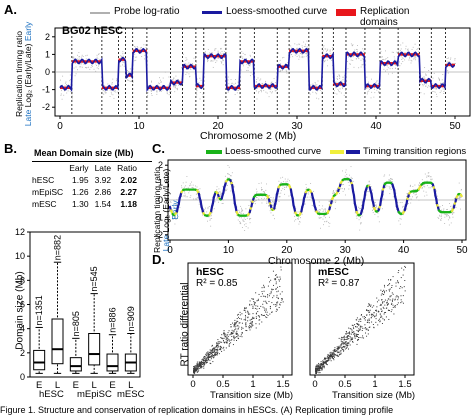 The width and height of the screenshot is (474, 418). What do you see at coordinates (93, 31) in the screenshot?
I see `panel-a-cell-label: BG02 hESC` at bounding box center [93, 31].